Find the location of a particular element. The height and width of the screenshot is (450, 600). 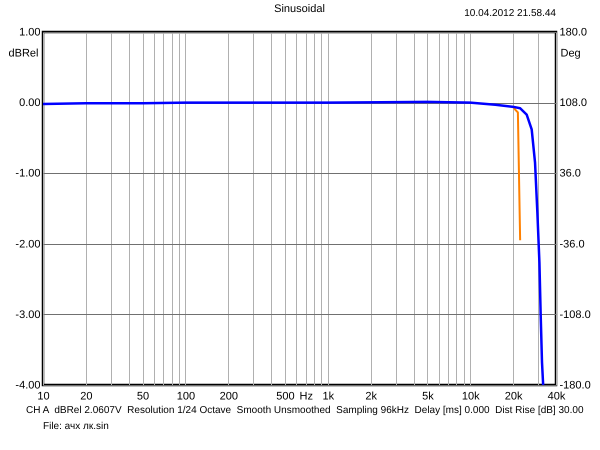

y2-tick-label: -180.0 is located at coordinates (575, 386).